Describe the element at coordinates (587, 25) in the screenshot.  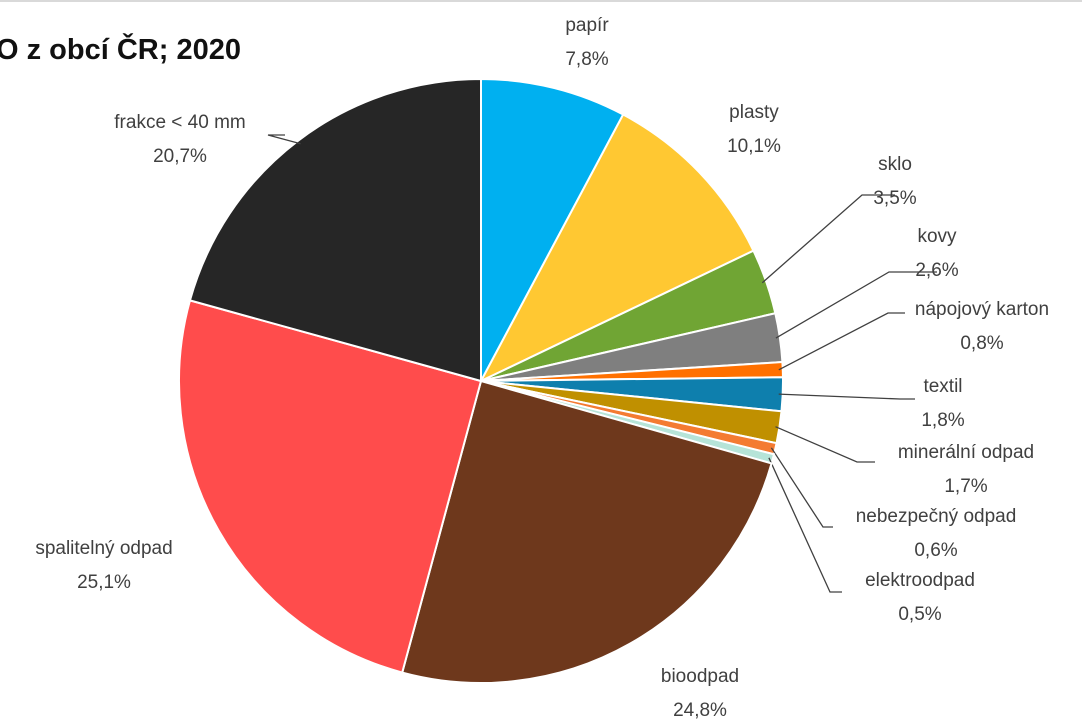
I see `slice-label-papir: papír` at that location.